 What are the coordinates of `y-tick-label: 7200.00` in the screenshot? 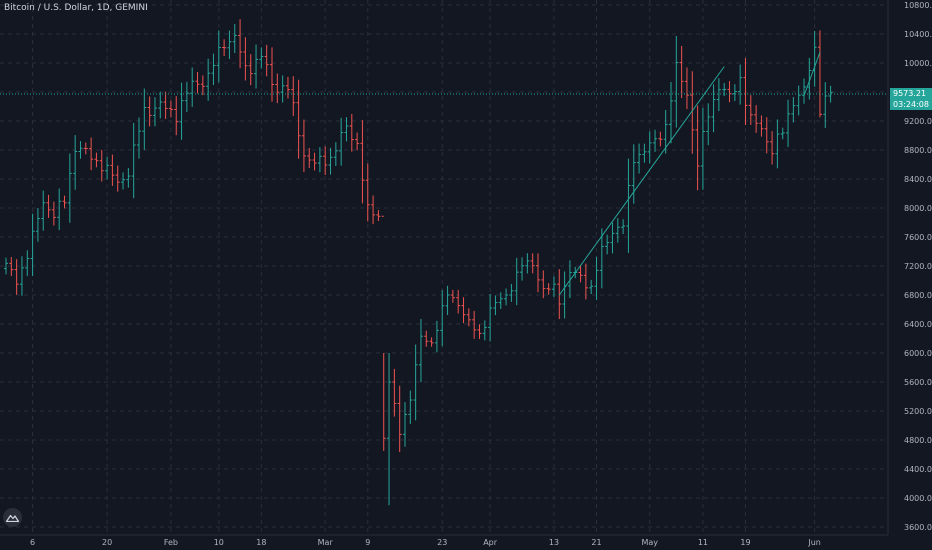 It's located at (918, 266).